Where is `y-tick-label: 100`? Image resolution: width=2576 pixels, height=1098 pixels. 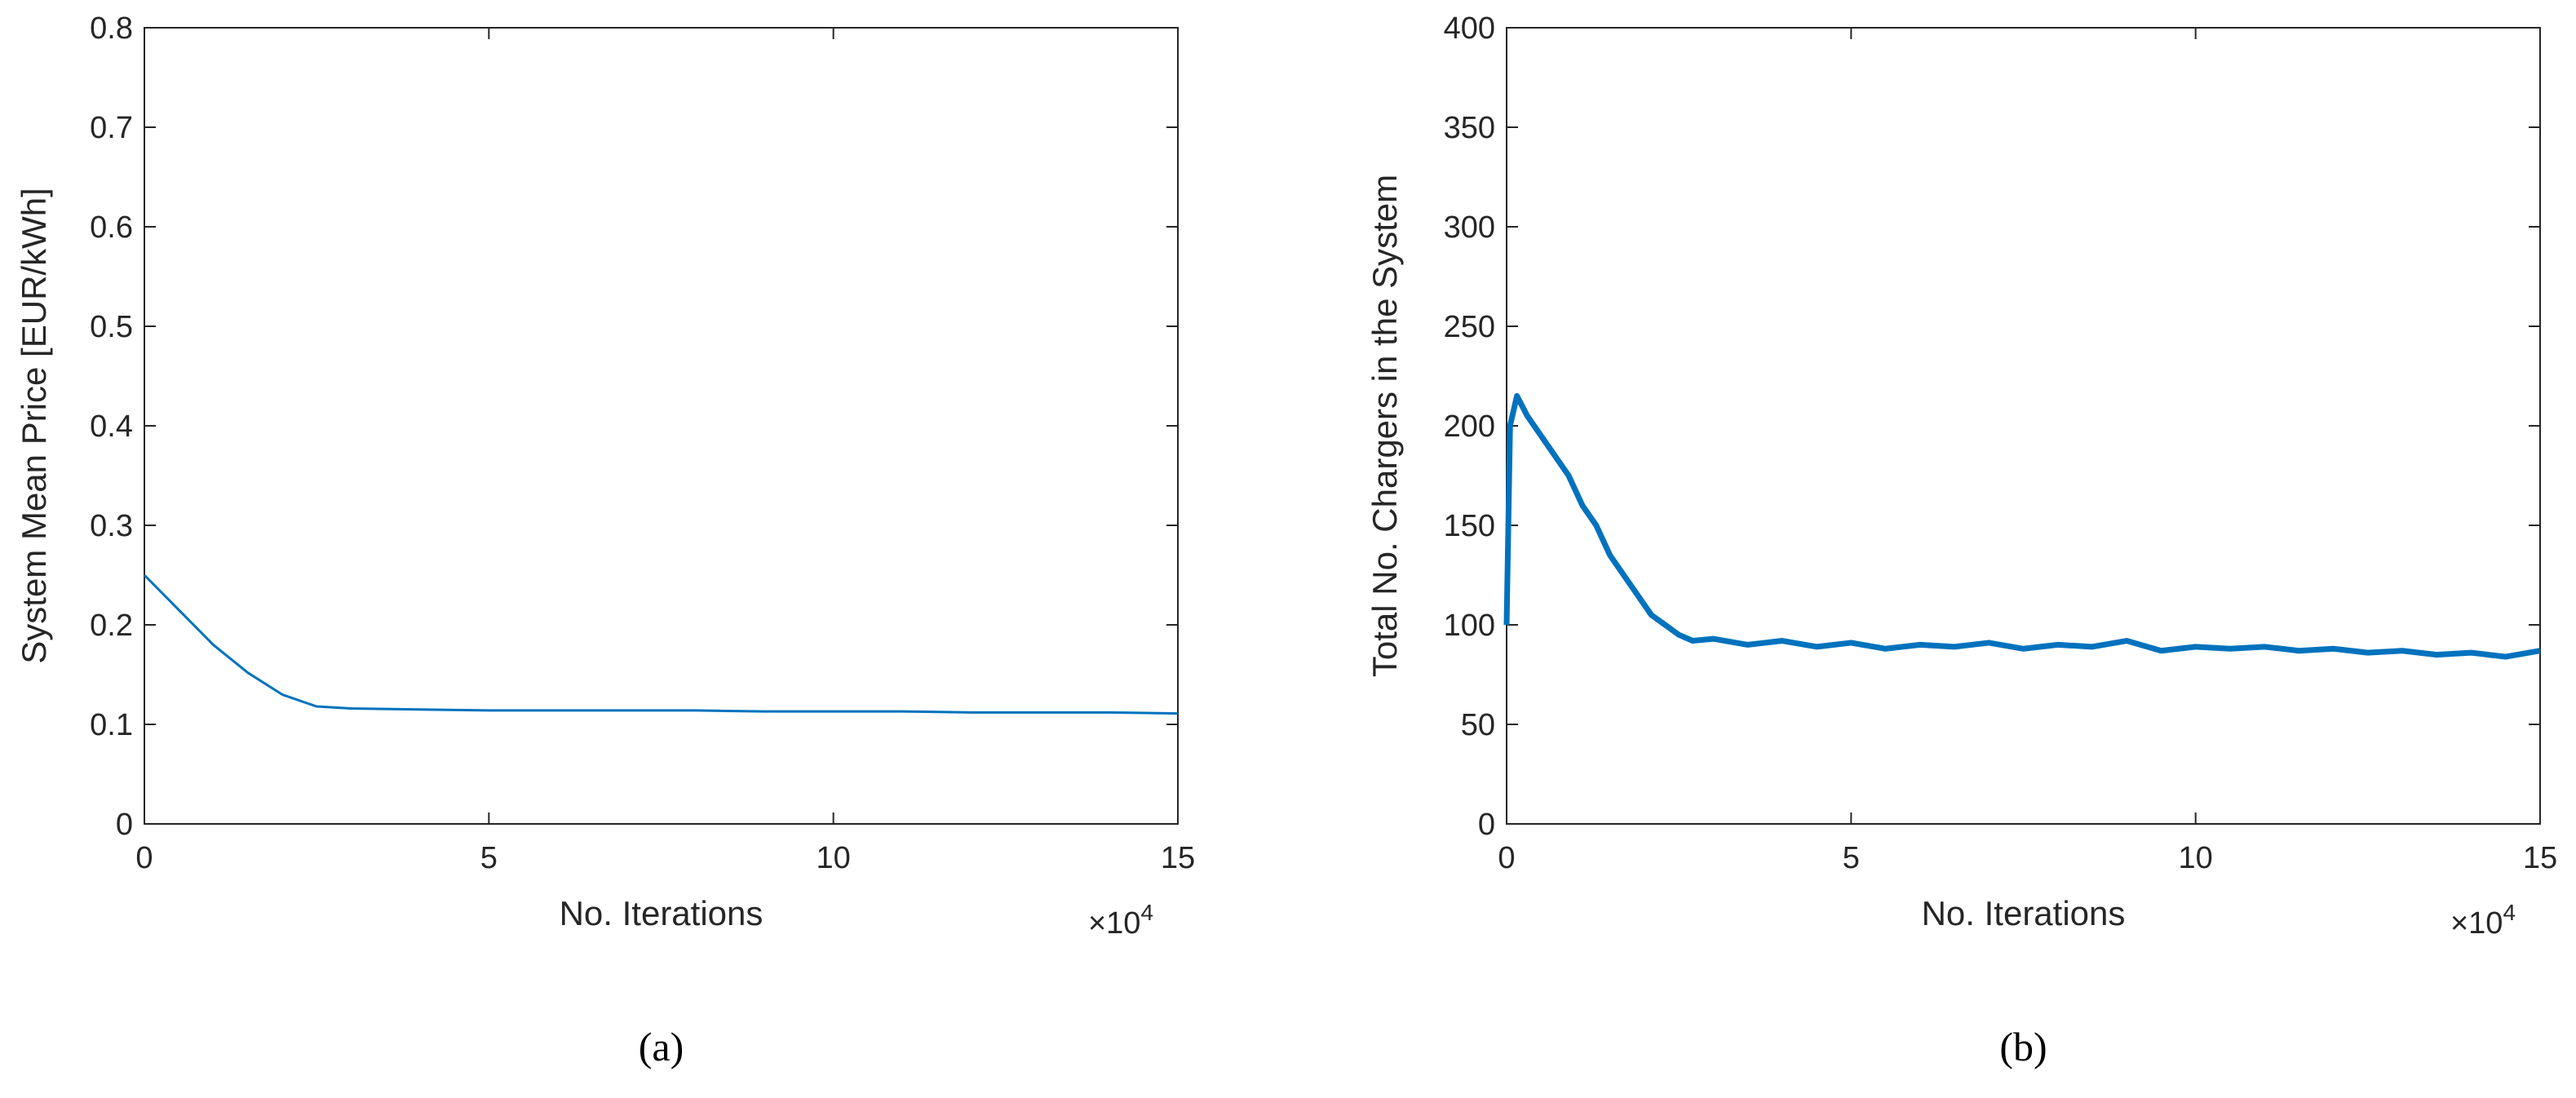 y-tick-label: 100 is located at coordinates (1469, 626).